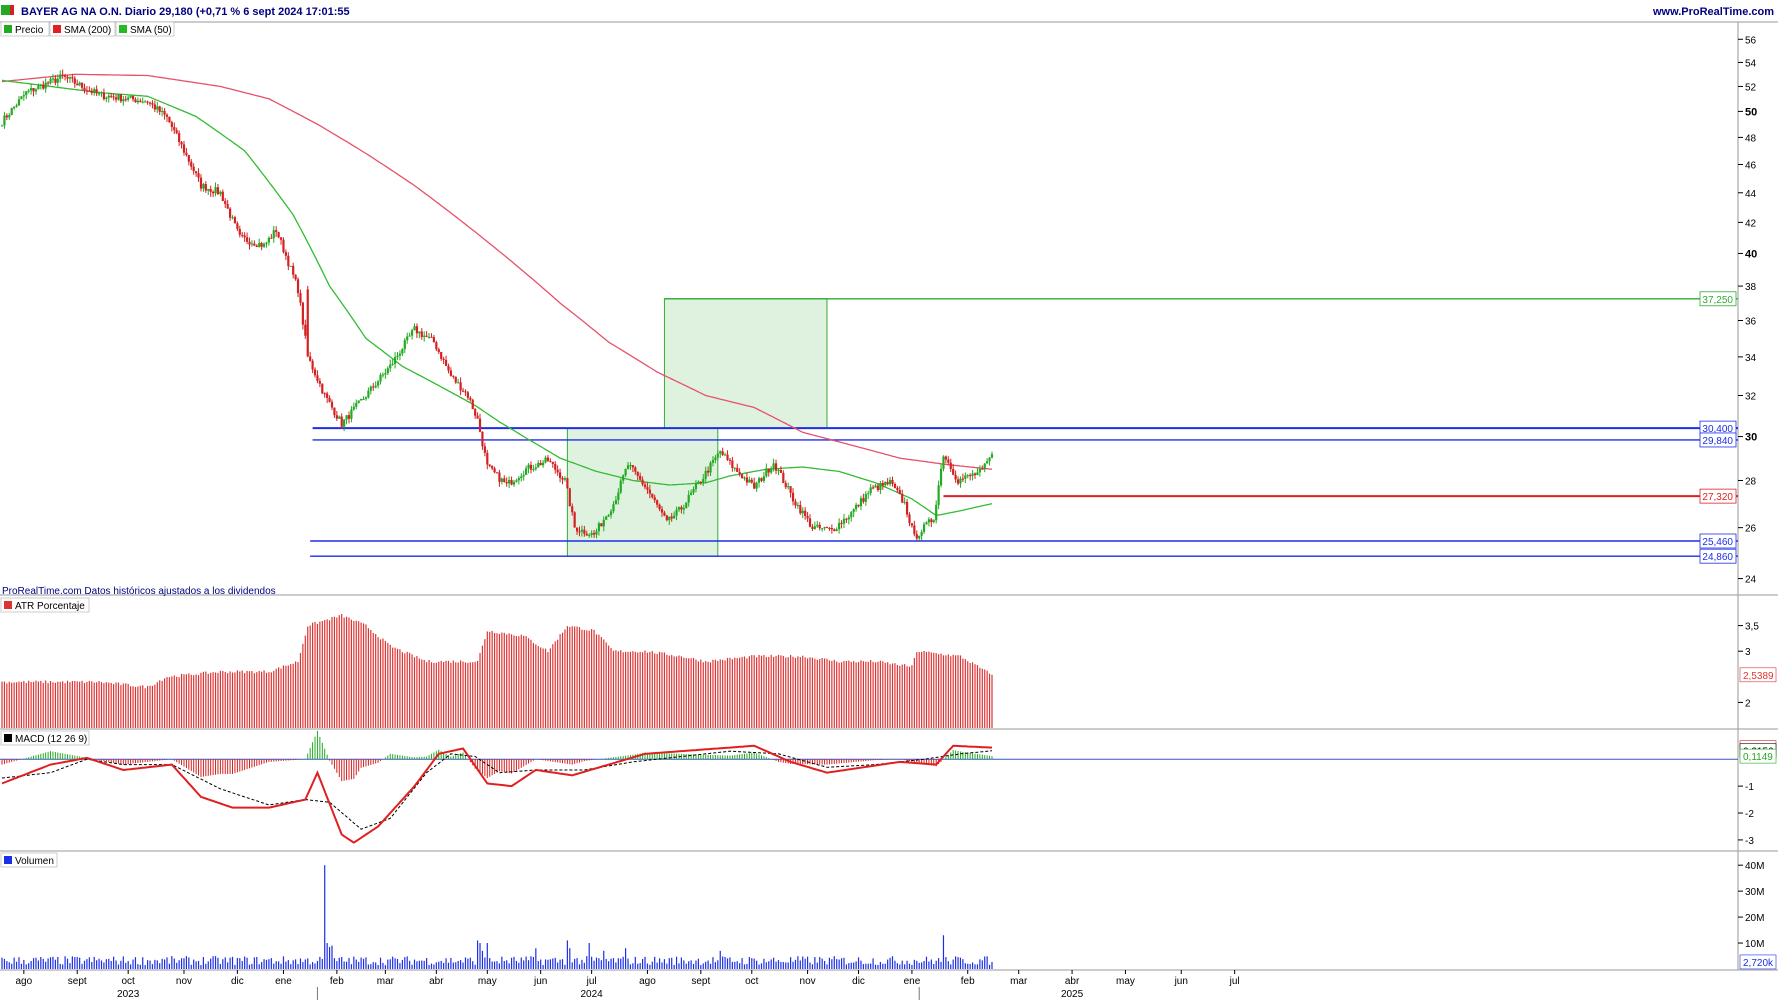 This screenshot has width=1778, height=1000. Describe the element at coordinates (386, 981) in the screenshot. I see `month-label: mar` at that location.